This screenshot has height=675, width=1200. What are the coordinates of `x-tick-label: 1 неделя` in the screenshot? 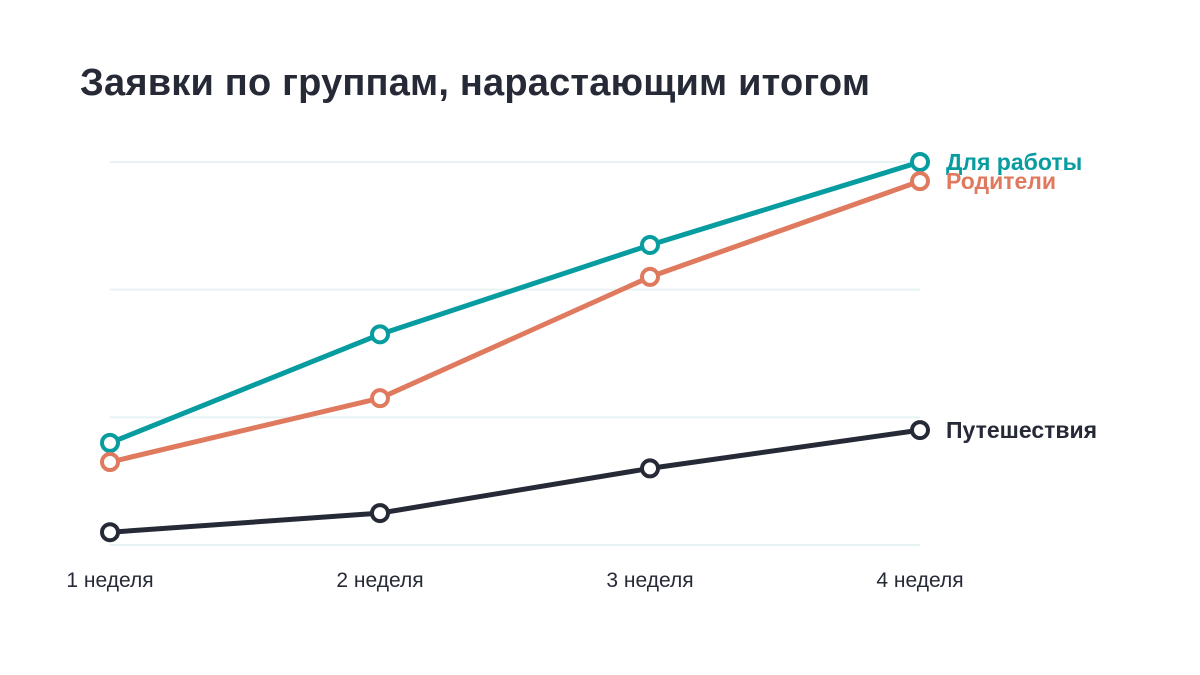 It's located at (109, 580).